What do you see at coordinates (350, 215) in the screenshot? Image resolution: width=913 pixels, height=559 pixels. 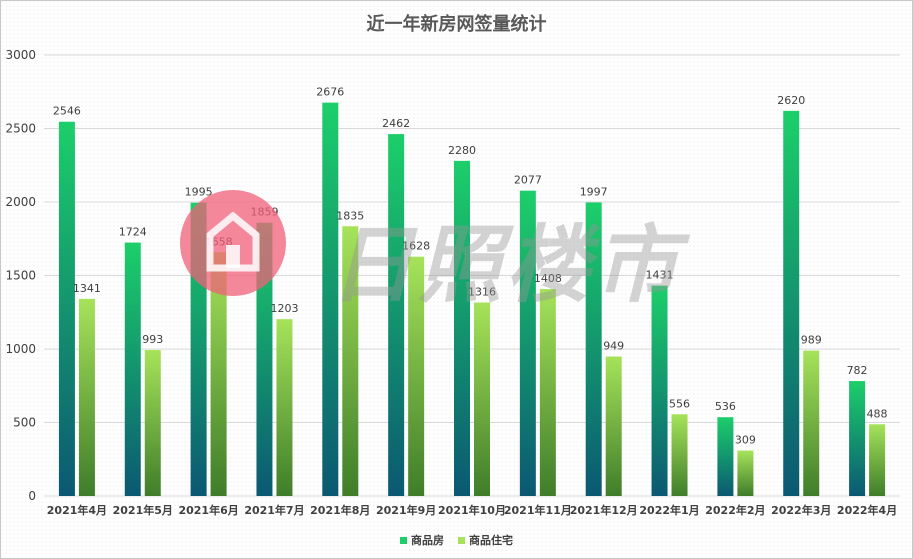 I see `data-label: 1835` at bounding box center [350, 215].